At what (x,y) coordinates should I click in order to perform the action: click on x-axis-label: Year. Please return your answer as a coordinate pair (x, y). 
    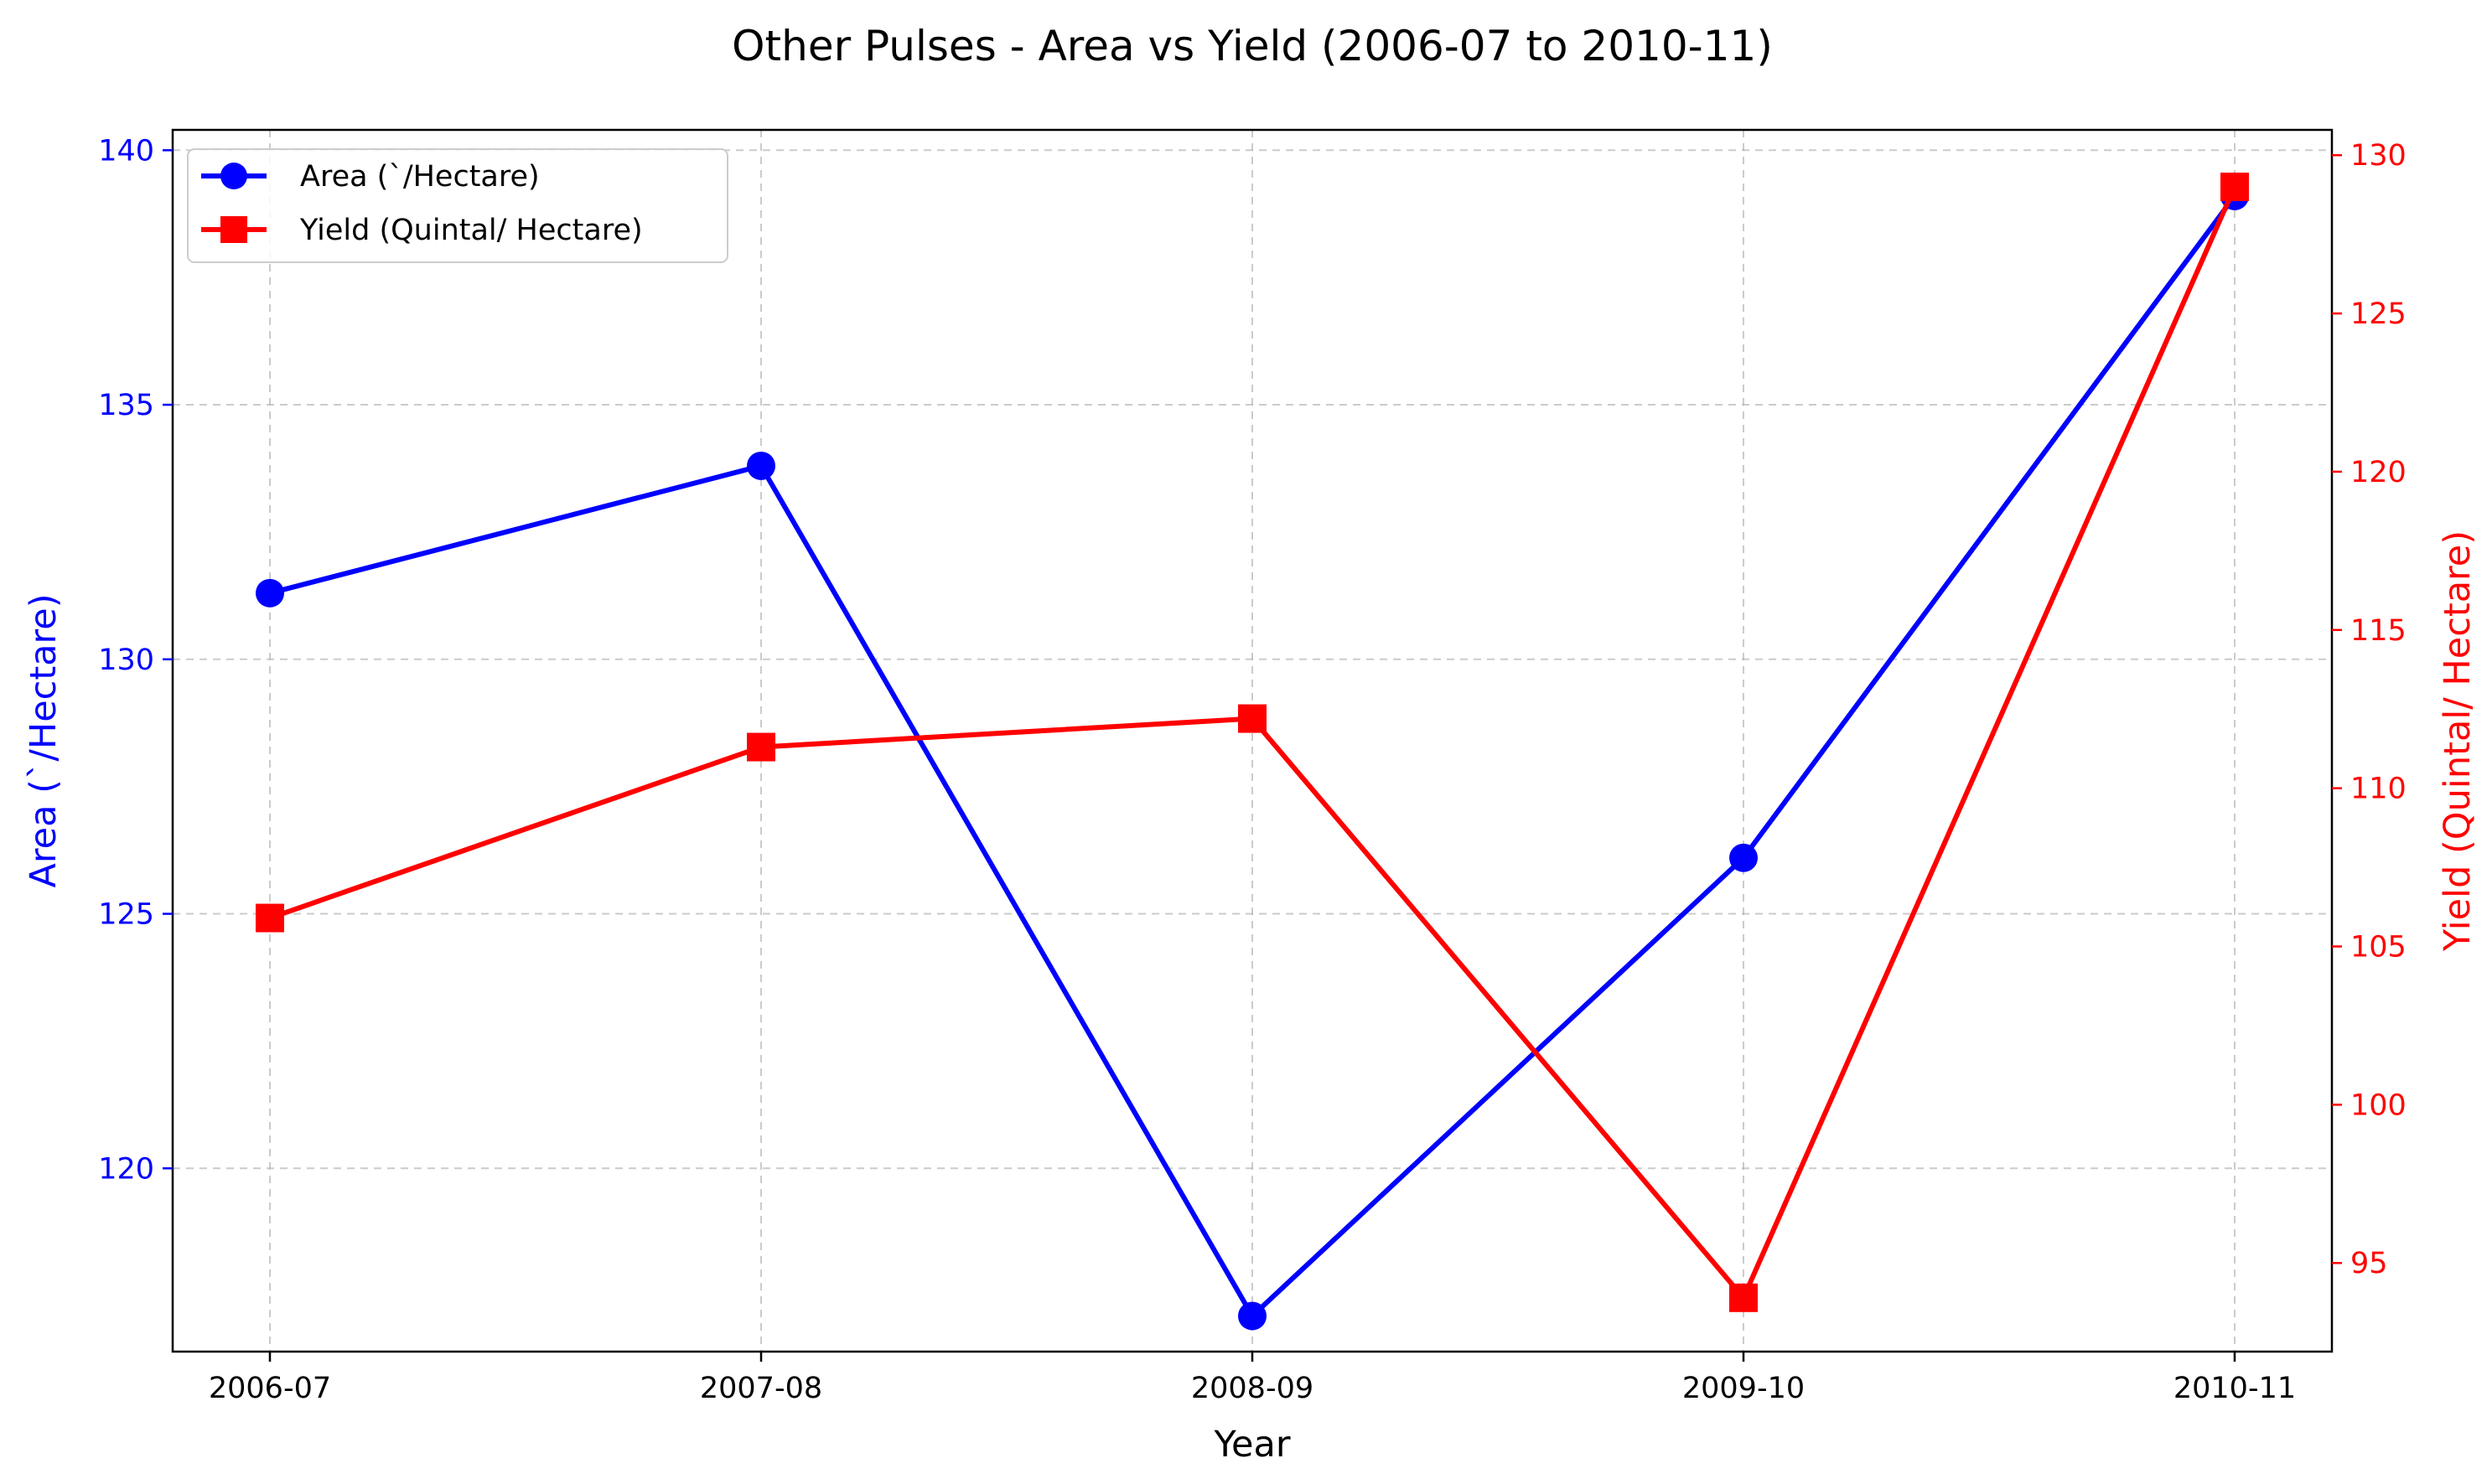
    Looking at the image, I should click on (1251, 1445).